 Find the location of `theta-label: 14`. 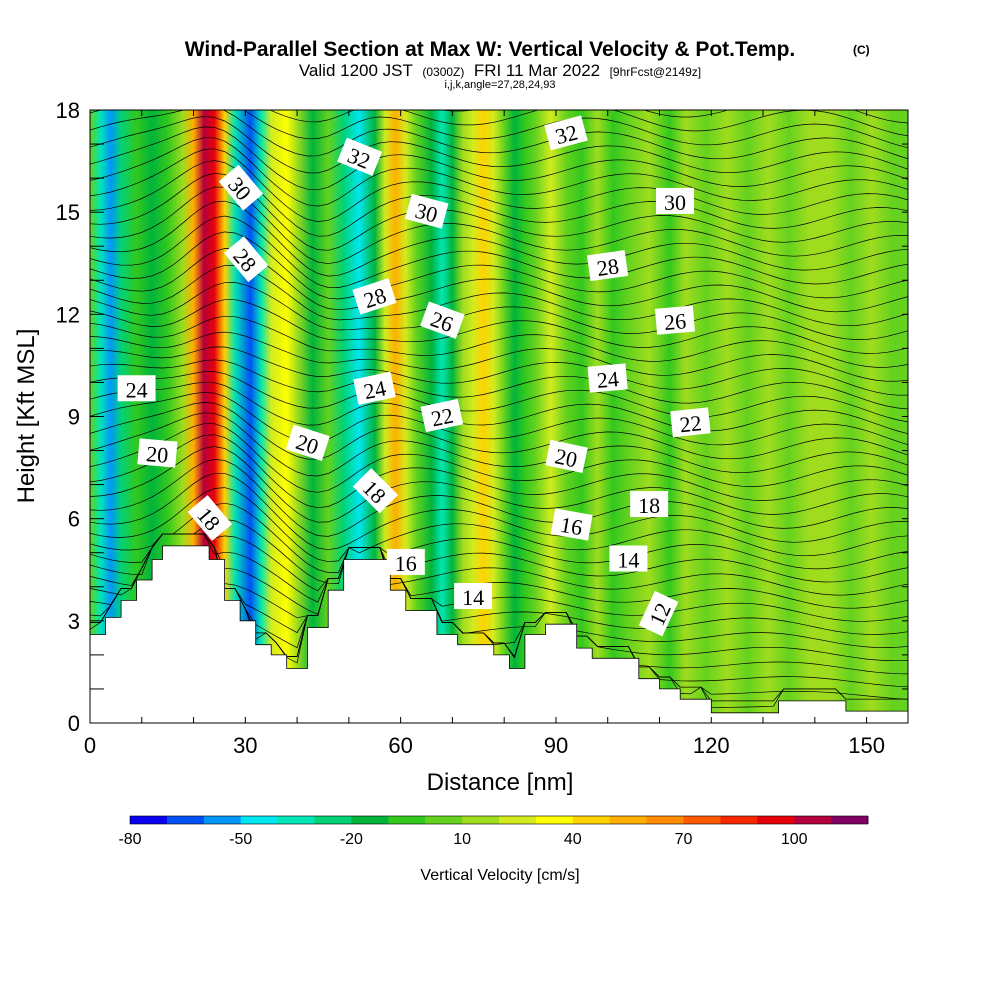

theta-label: 14 is located at coordinates (628, 559).